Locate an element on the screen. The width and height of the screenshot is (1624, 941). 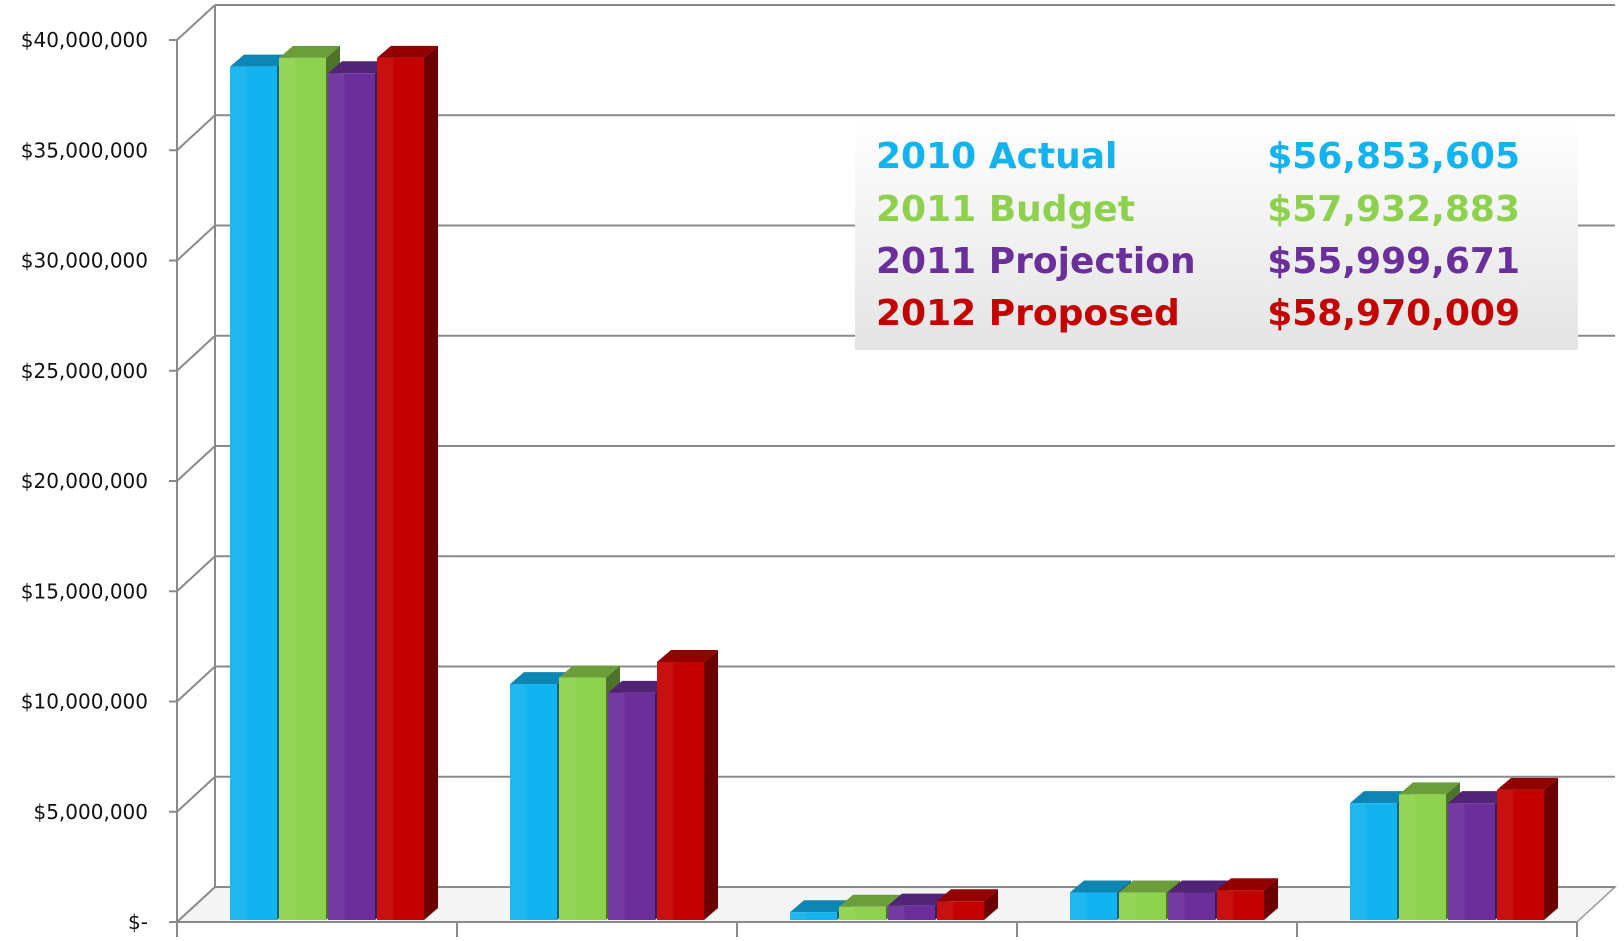
bar-front is located at coordinates (813, 916).